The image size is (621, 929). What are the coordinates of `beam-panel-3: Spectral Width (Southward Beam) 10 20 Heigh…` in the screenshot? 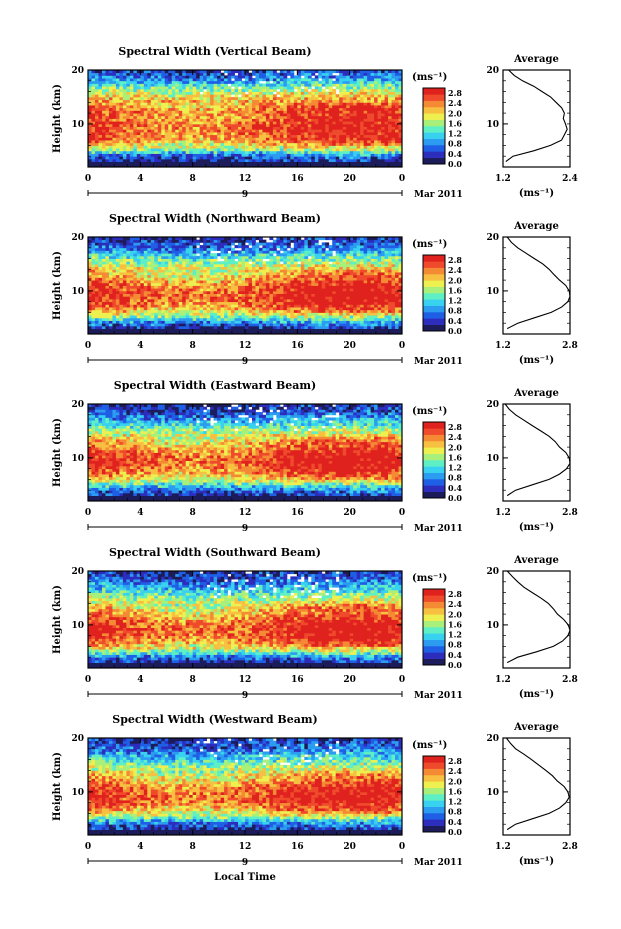 It's located at (315, 623).